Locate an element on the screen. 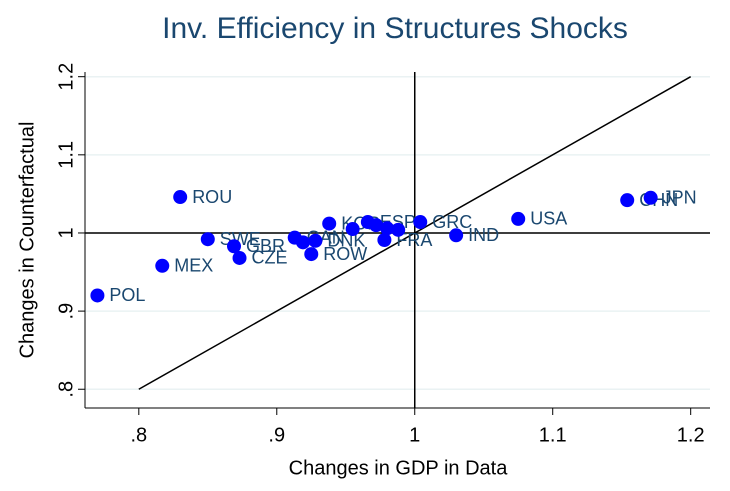 This screenshot has height=491, width=730. point-label: USA is located at coordinates (548, 219).